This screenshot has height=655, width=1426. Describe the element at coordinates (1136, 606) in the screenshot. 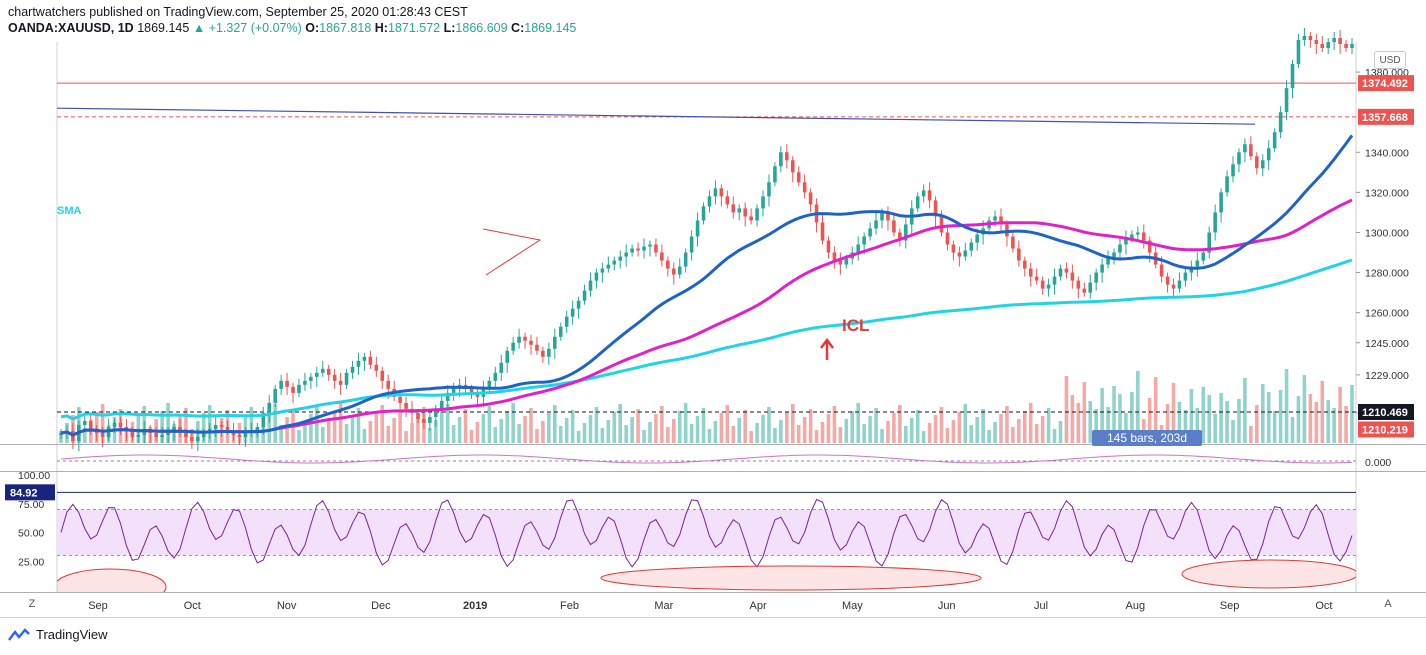

I see `time-tick-label: Aug` at that location.